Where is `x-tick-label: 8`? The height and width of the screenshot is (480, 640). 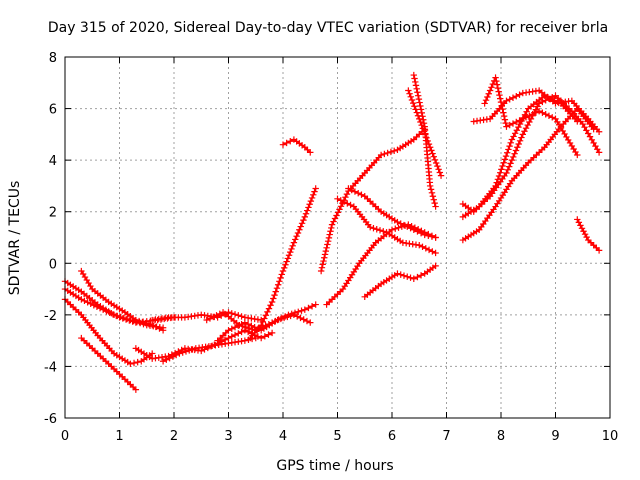
x-tick-label: 8 is located at coordinates (501, 436).